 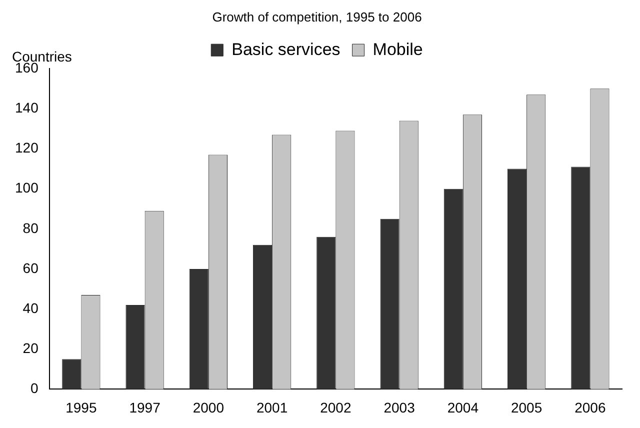 What do you see at coordinates (27, 188) in the screenshot?
I see `y-tick-label: 100` at bounding box center [27, 188].